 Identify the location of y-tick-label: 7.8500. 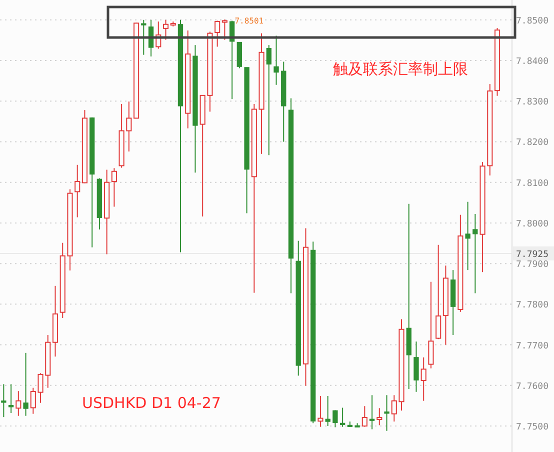
(532, 21).